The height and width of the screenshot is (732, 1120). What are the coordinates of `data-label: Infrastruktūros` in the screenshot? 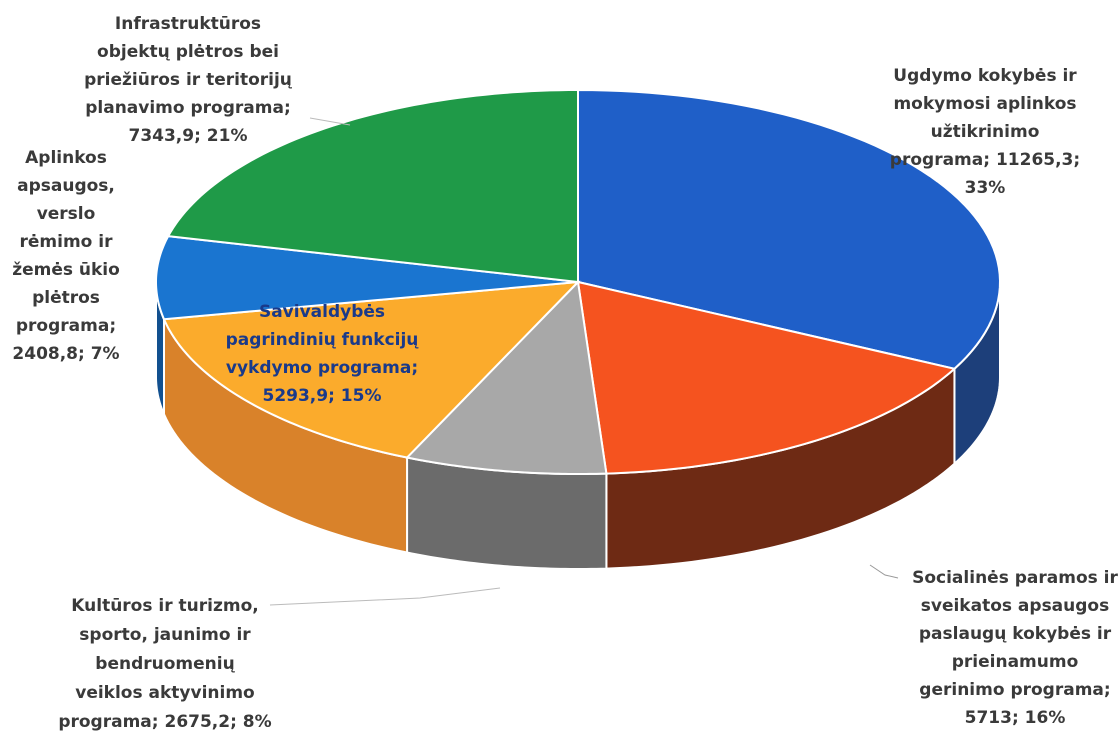 It's located at (188, 24).